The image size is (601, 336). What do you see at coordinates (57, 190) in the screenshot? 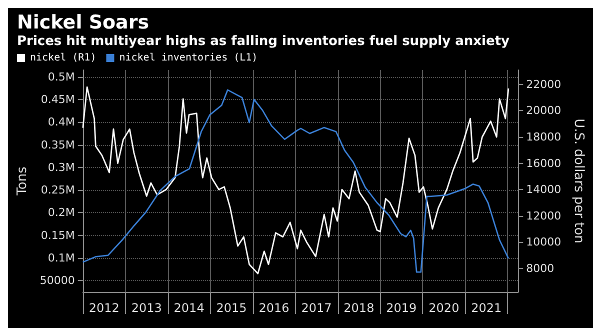
I see `y-tick-label: 0.25M` at bounding box center [57, 190].